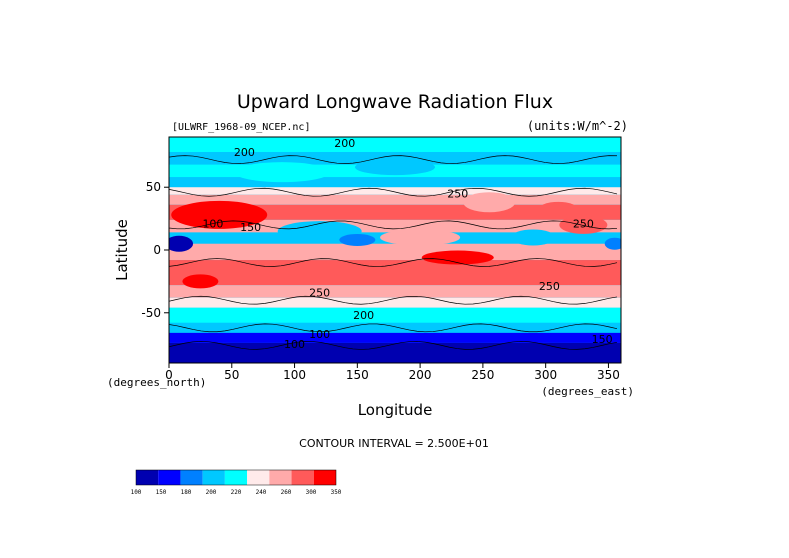 The height and width of the screenshot is (558, 789). Describe the element at coordinates (395, 102) in the screenshot. I see `chart-title: Upward Longwave Radiation Flux` at that location.